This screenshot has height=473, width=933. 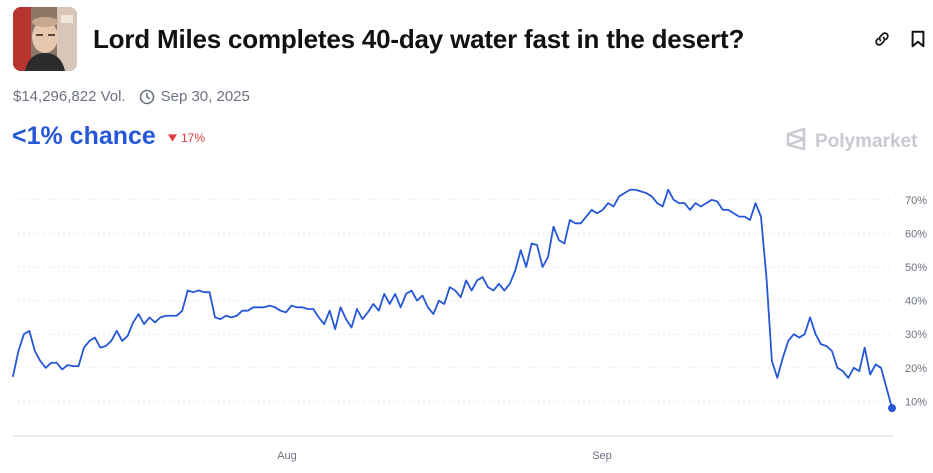 What do you see at coordinates (918, 39) in the screenshot?
I see `bookmark-icon` at bounding box center [918, 39].